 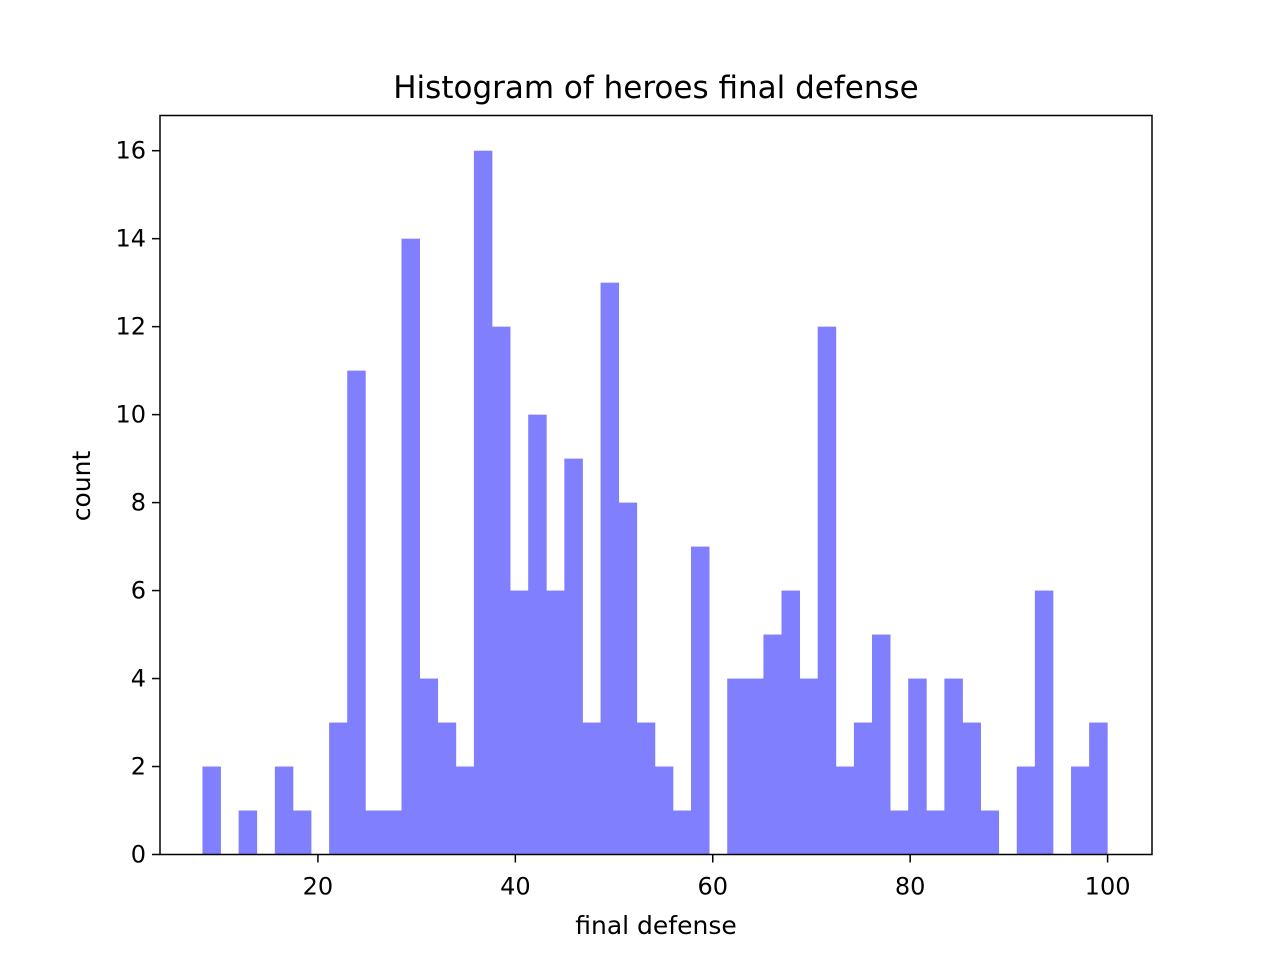 I want to click on x-axis-ticks: 20 40 60 80 100, so click(x=717, y=877).